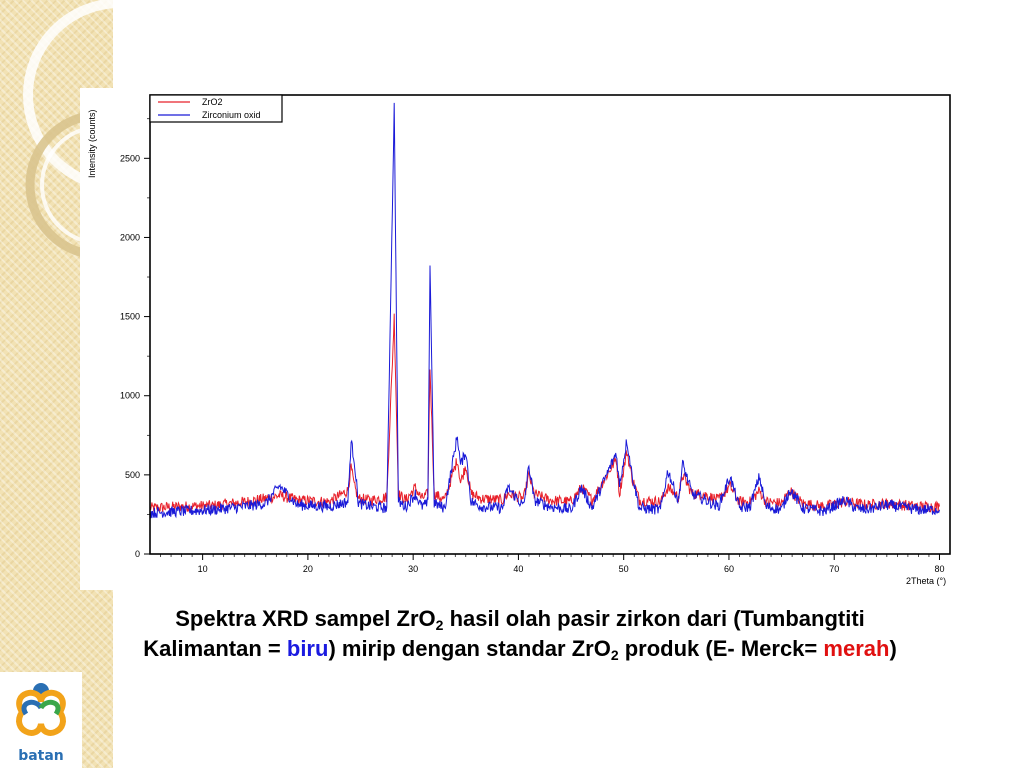 The image size is (1024, 768). What do you see at coordinates (212, 102) in the screenshot?
I see `legend-label-zro2: ZrO2` at bounding box center [212, 102].